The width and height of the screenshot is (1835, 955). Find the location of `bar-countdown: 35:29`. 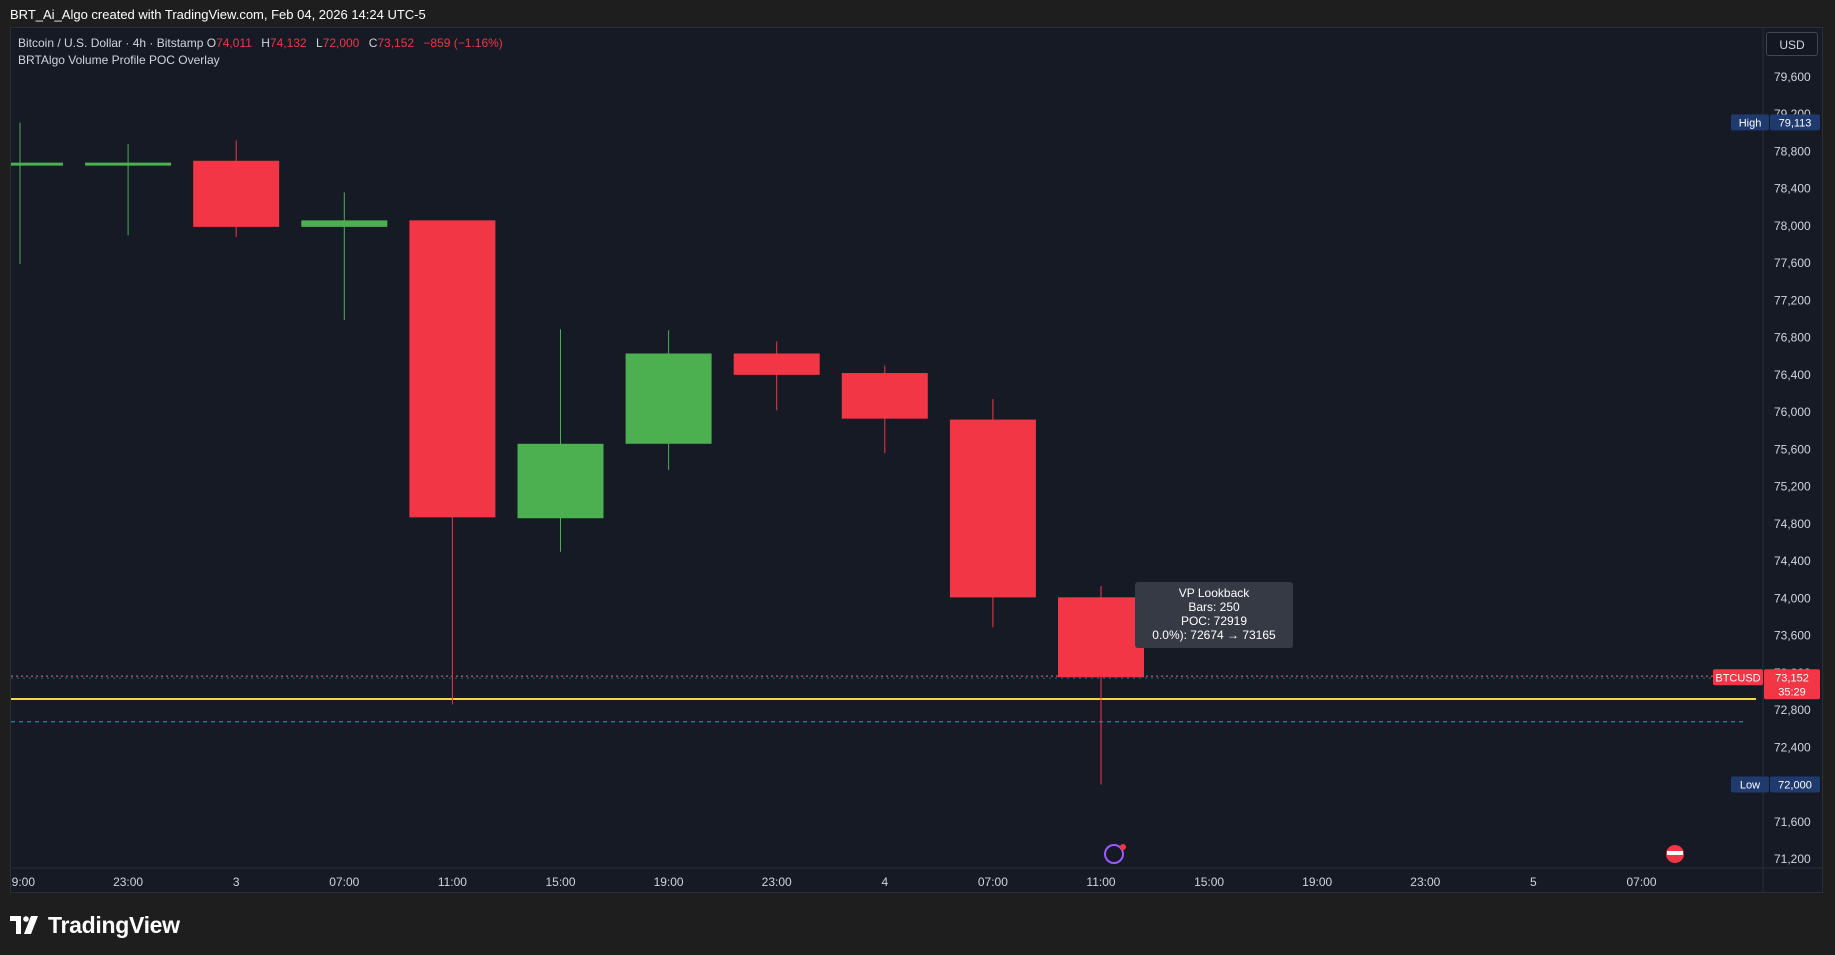

bar-countdown: 35:29 is located at coordinates (1792, 692).